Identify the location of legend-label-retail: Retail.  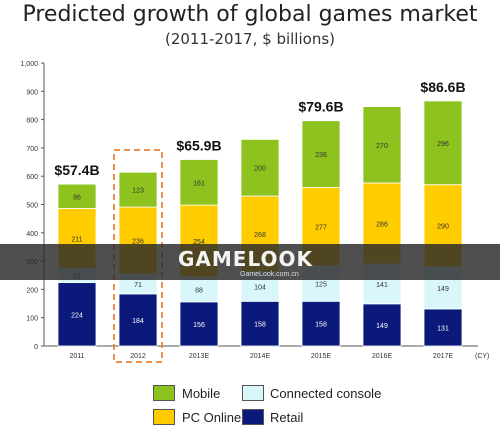
(287, 417).